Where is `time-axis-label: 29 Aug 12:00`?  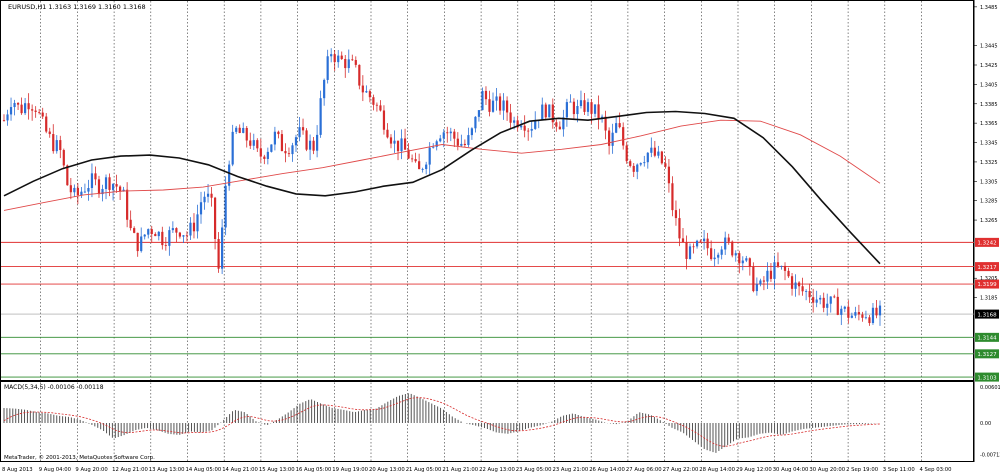 time-axis-label: 29 Aug 12:00 is located at coordinates (754, 470).